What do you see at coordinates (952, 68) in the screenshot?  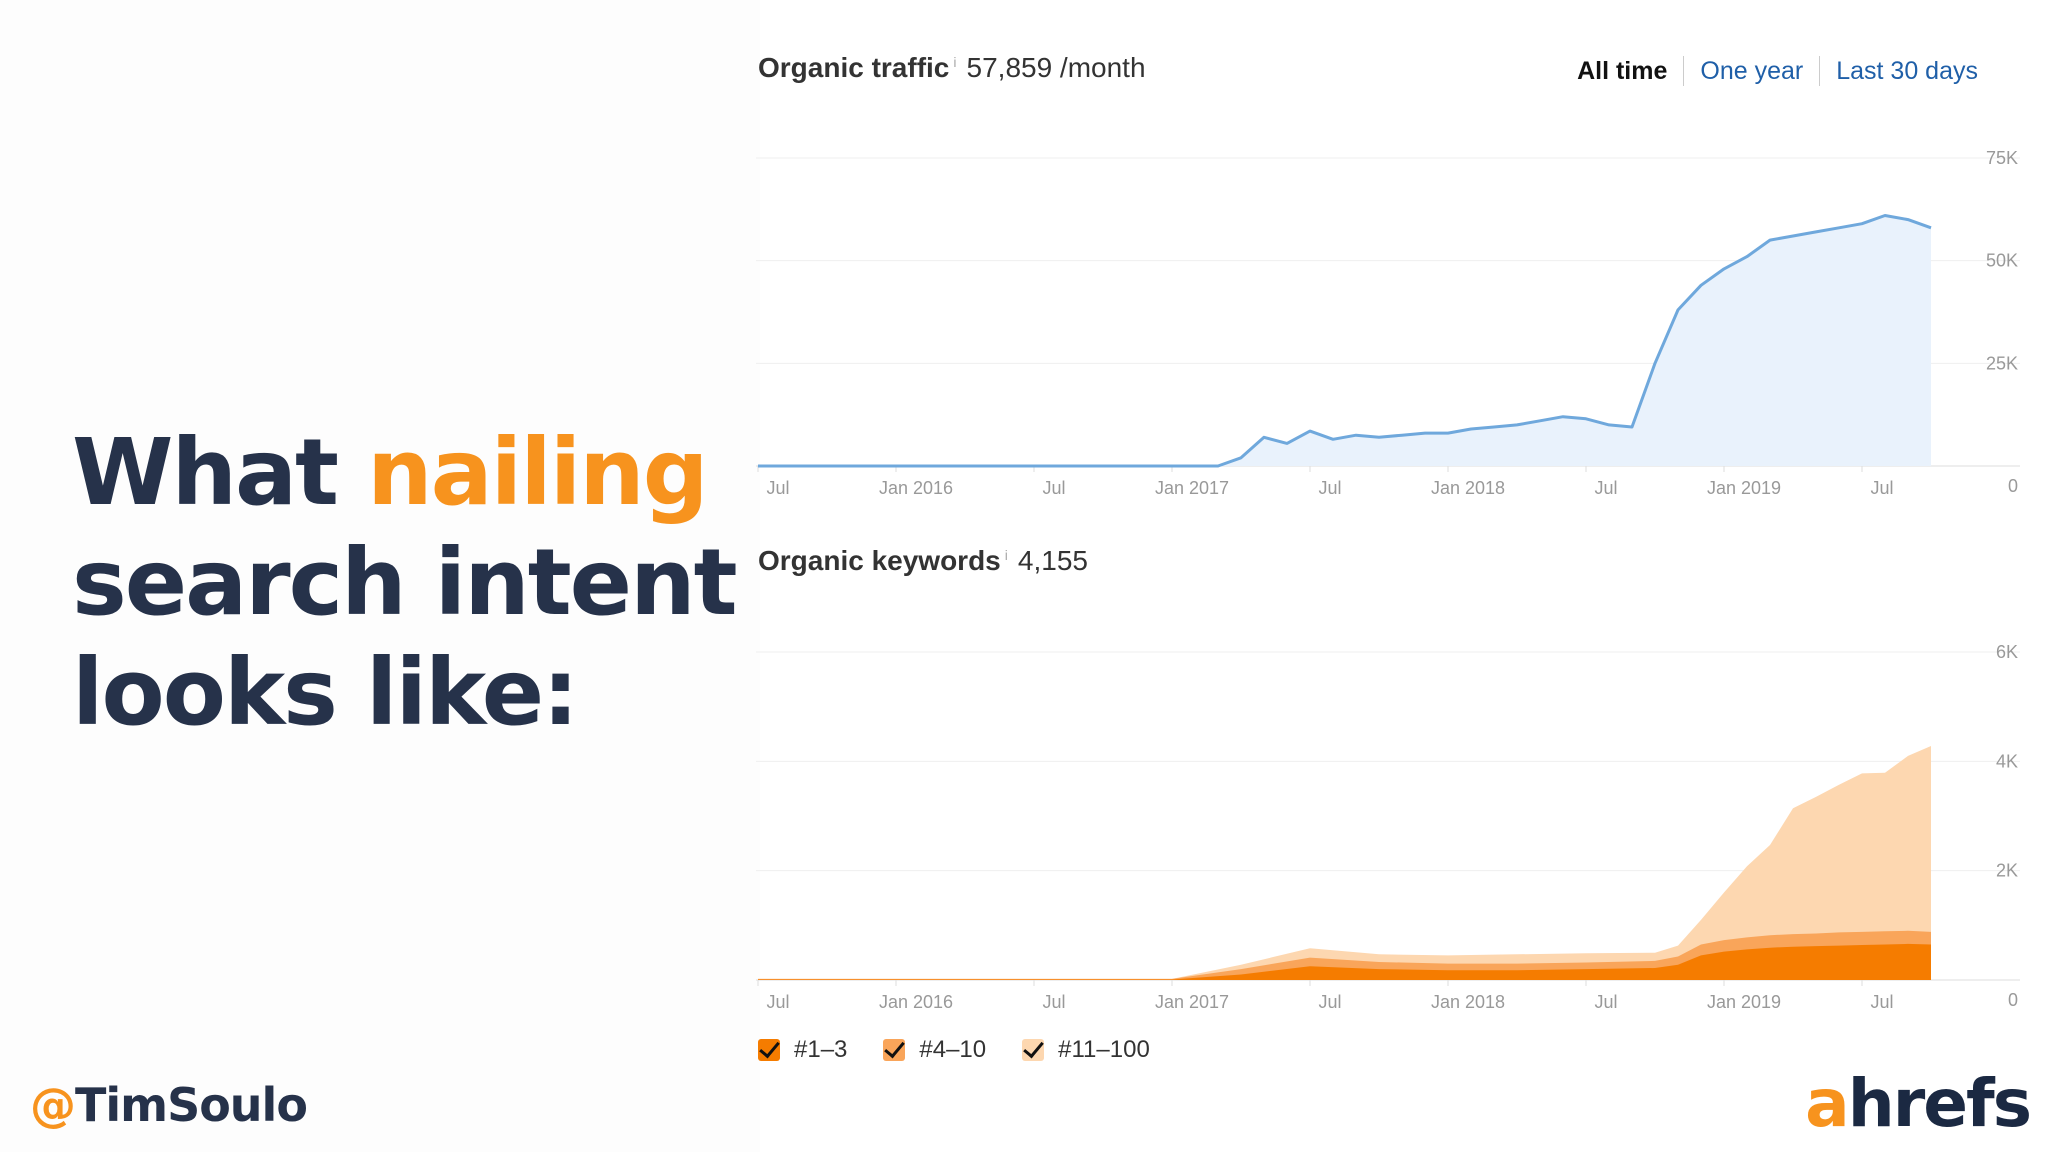 I see `organic-traffic-header: Organic traffic i 57,859 /month` at bounding box center [952, 68].